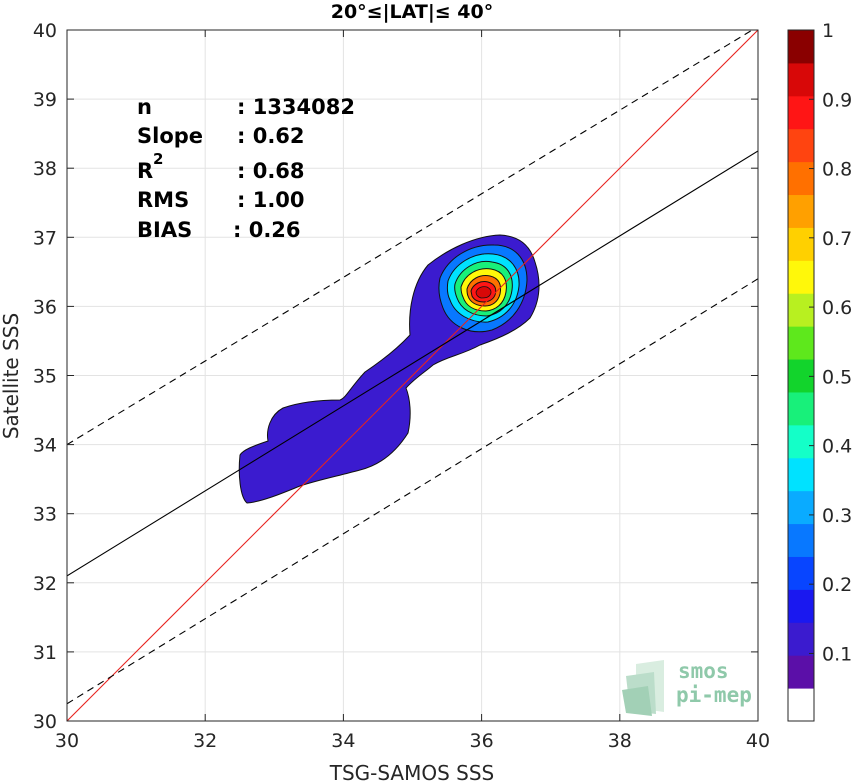 The image size is (855, 784). Describe the element at coordinates (837, 170) in the screenshot. I see `colorbar-tick-label-7: 0.8` at that location.